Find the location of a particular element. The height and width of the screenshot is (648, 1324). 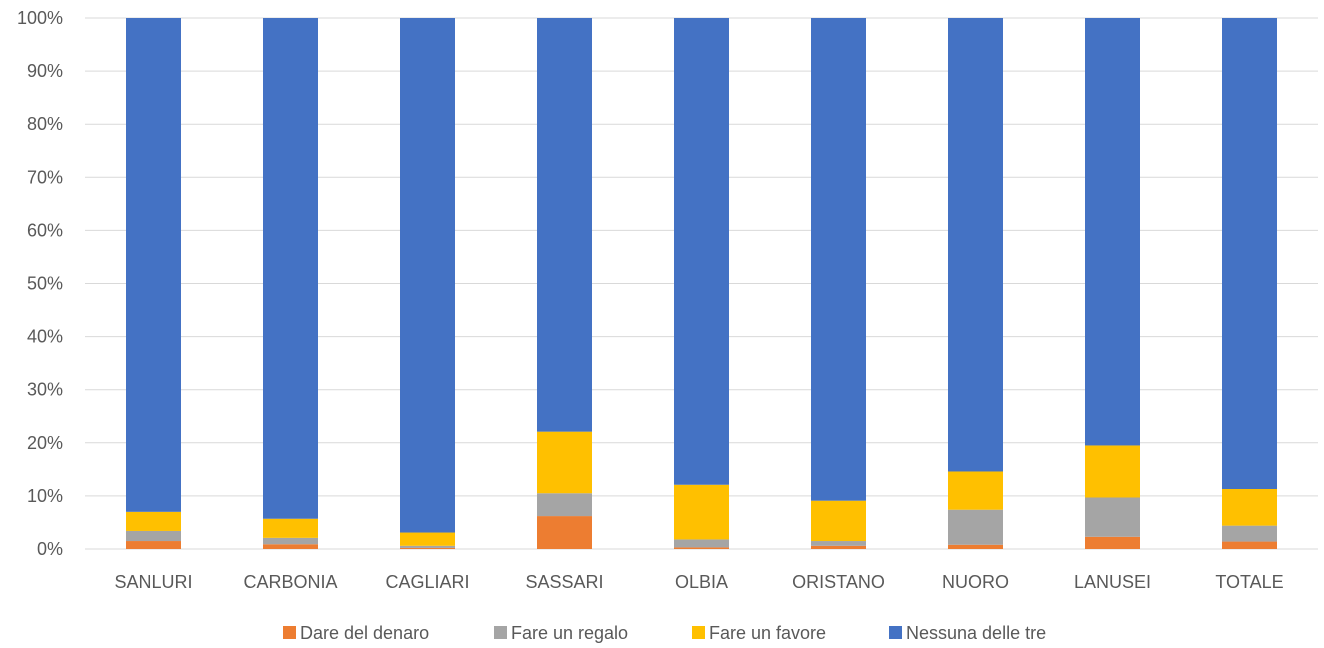

y-tick-label: 30% is located at coordinates (45, 390).